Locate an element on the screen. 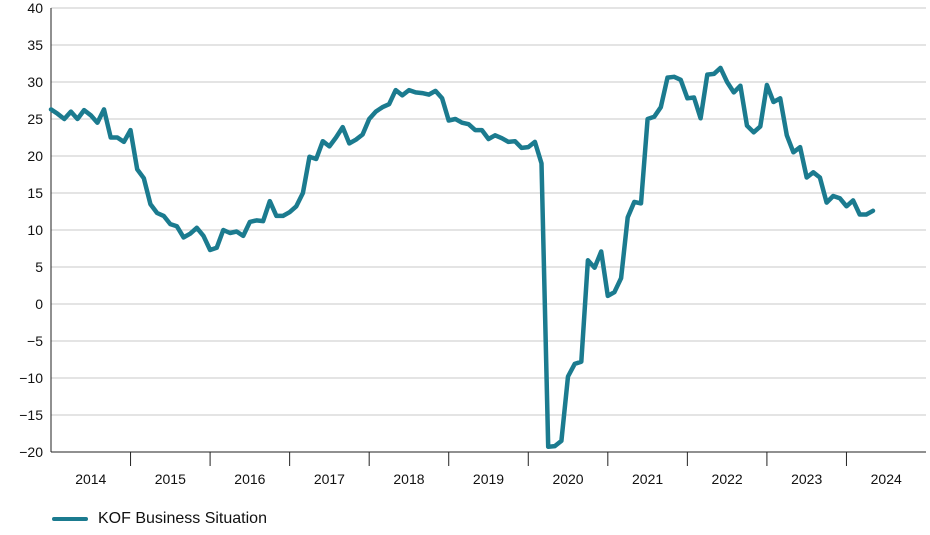 The width and height of the screenshot is (930, 535). y-tick-label: 5 is located at coordinates (39, 267).